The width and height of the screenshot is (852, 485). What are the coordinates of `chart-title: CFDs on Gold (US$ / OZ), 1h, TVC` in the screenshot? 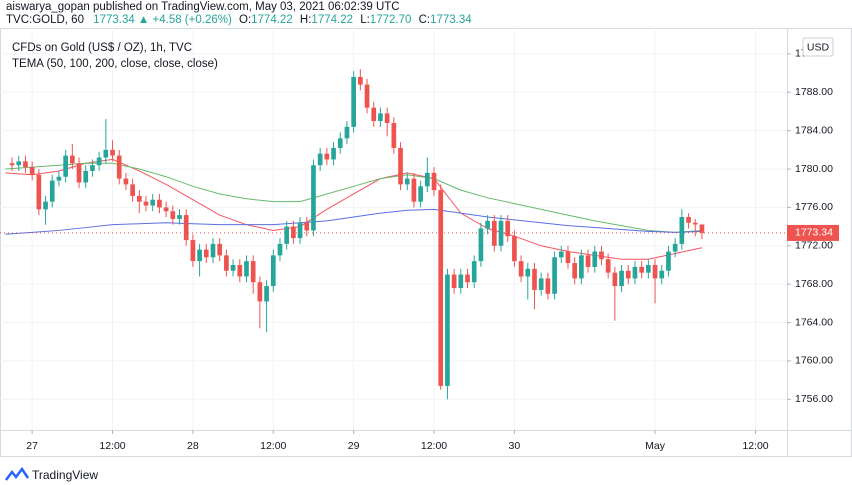 It's located at (102, 48).